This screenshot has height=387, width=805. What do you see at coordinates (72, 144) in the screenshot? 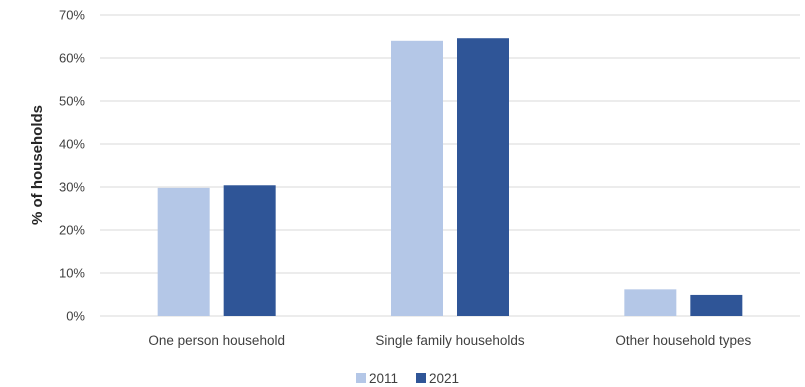
I see `y-tick-label: 40%` at bounding box center [72, 144].